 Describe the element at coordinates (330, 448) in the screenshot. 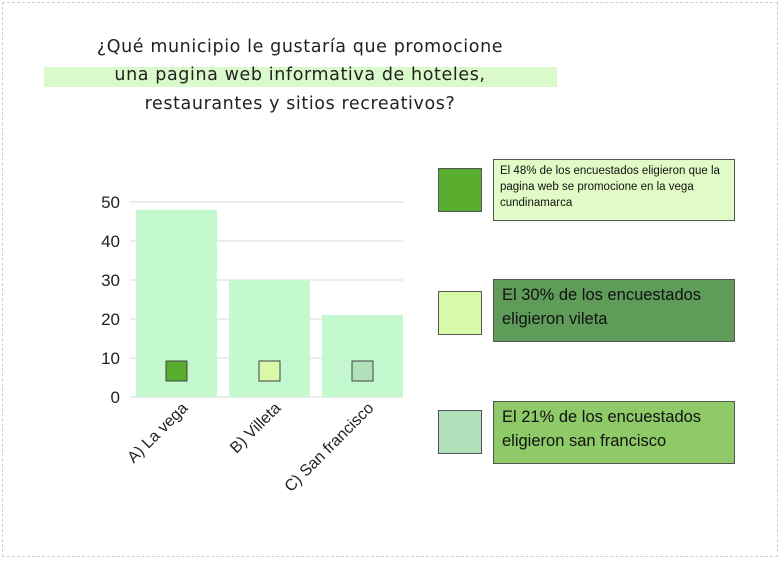

I see `x-tick-label: C) San francisco` at that location.